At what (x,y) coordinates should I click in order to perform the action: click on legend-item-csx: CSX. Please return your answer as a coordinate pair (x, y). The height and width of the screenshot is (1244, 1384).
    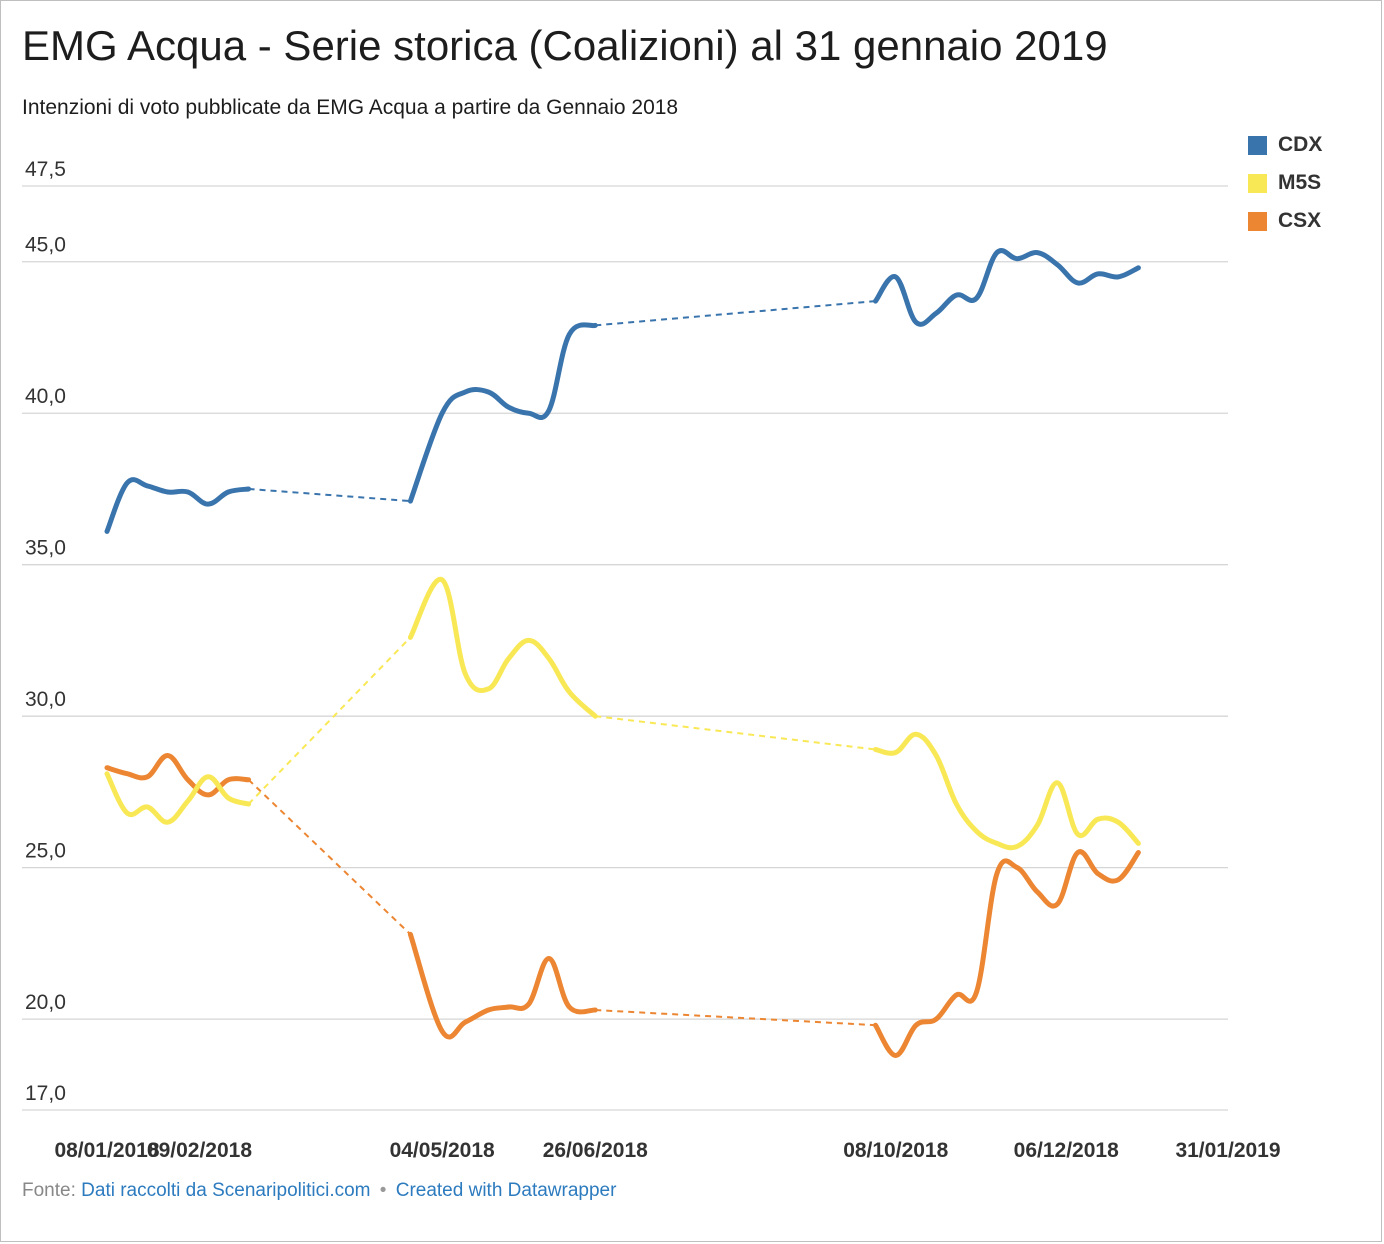
    Looking at the image, I should click on (1285, 221).